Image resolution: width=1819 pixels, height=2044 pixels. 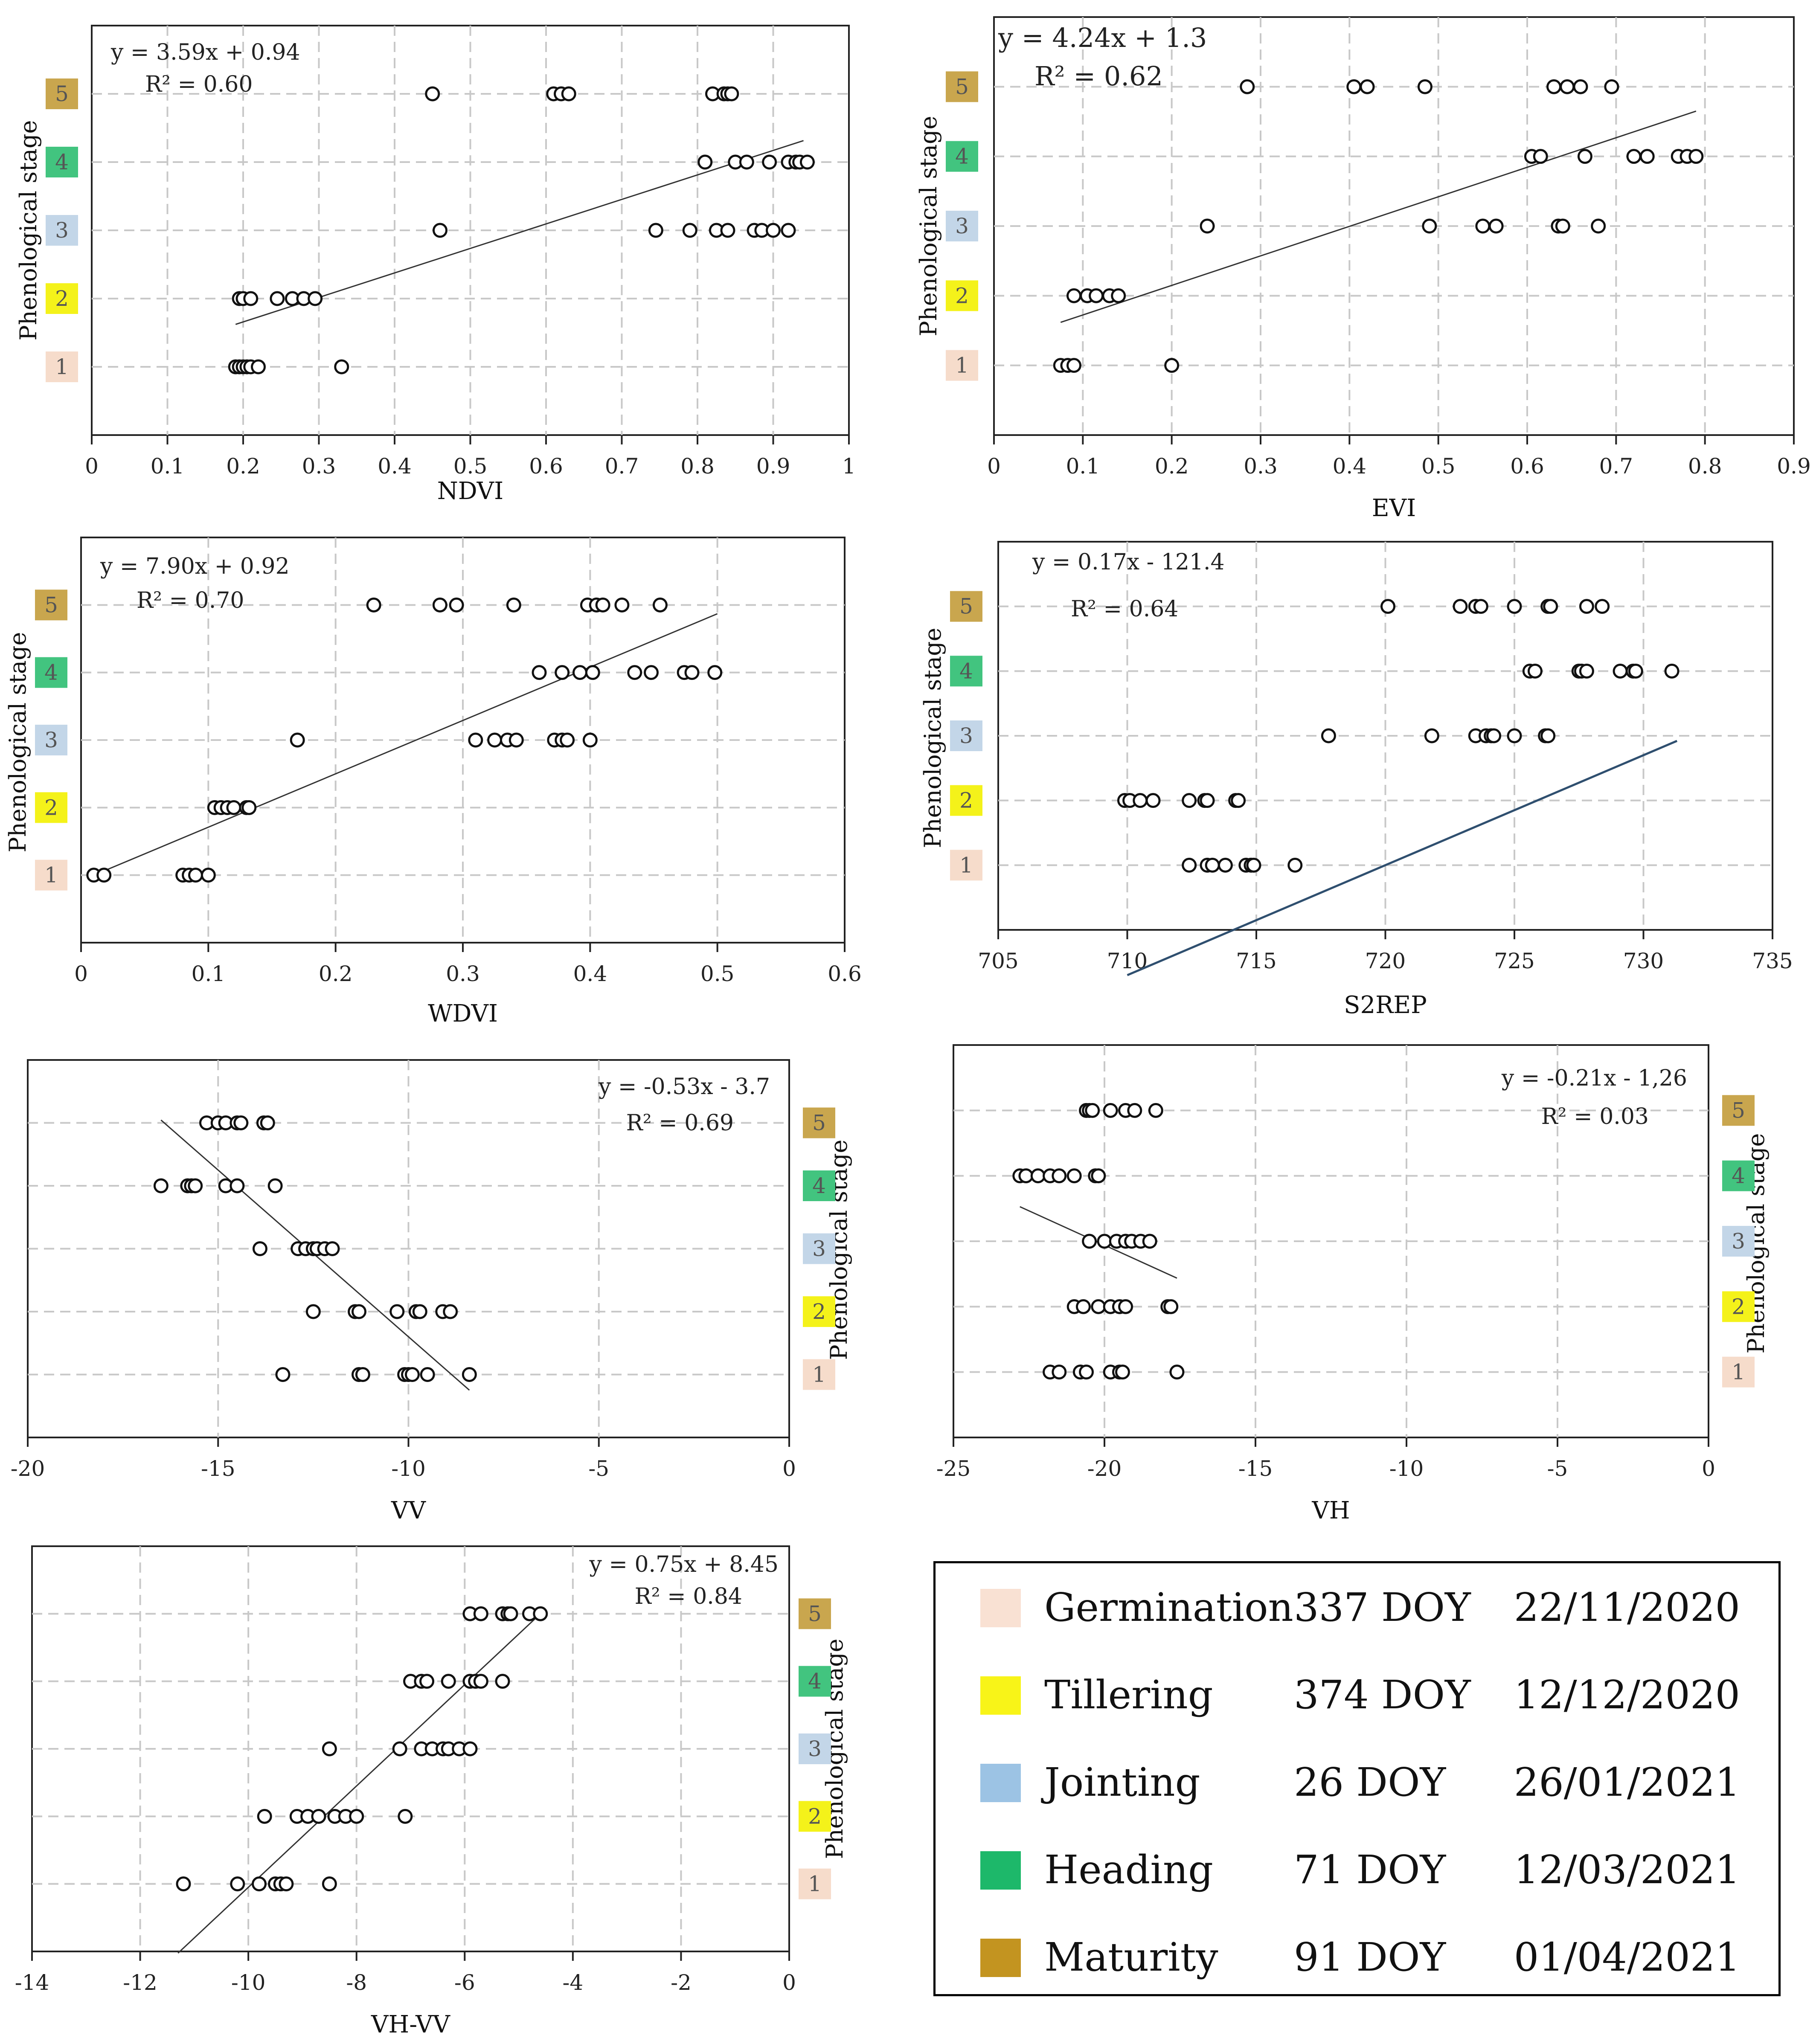 What do you see at coordinates (1643, 961) in the screenshot?
I see `x-tick-label: 730` at bounding box center [1643, 961].